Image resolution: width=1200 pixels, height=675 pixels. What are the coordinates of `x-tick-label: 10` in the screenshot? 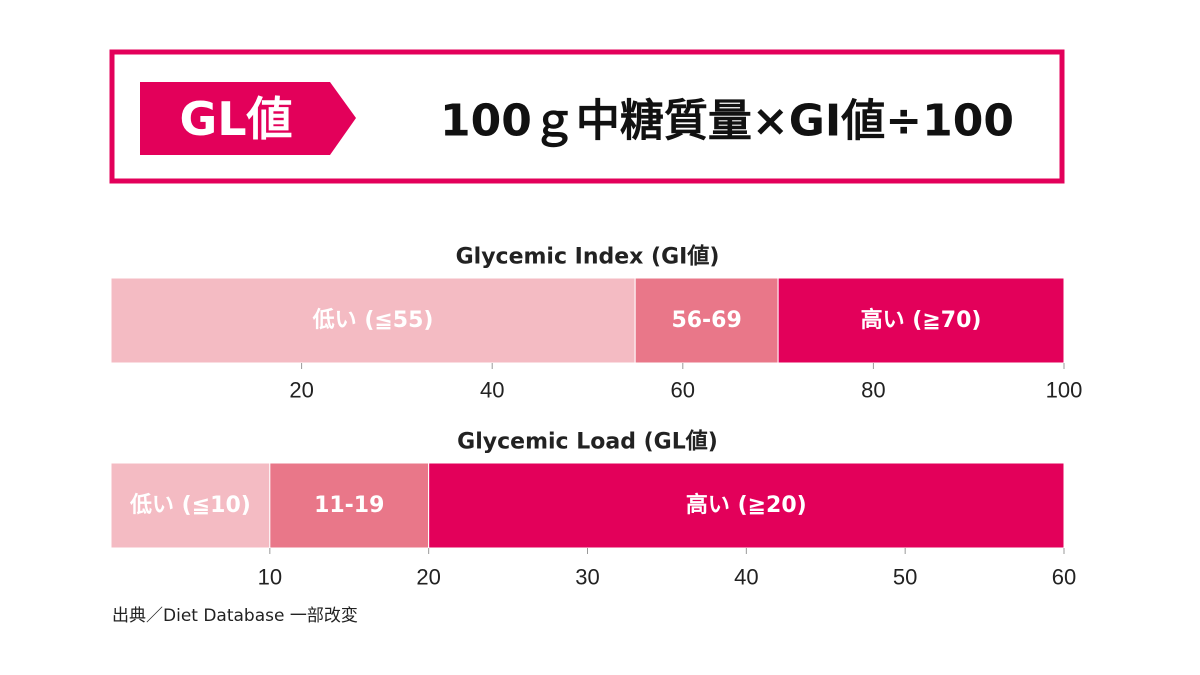 It's located at (270, 577).